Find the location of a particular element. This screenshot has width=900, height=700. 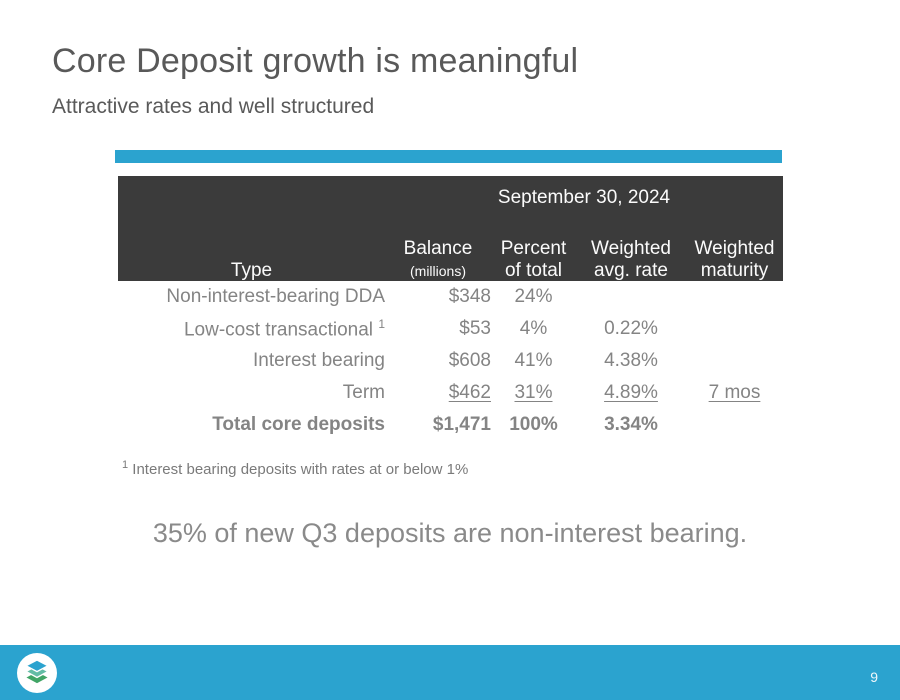

row-rate: 3.34% is located at coordinates (631, 424).